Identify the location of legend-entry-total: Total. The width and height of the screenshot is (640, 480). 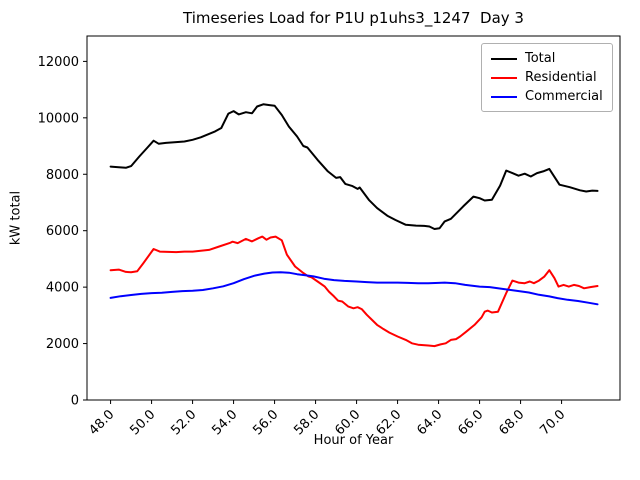
(547, 58).